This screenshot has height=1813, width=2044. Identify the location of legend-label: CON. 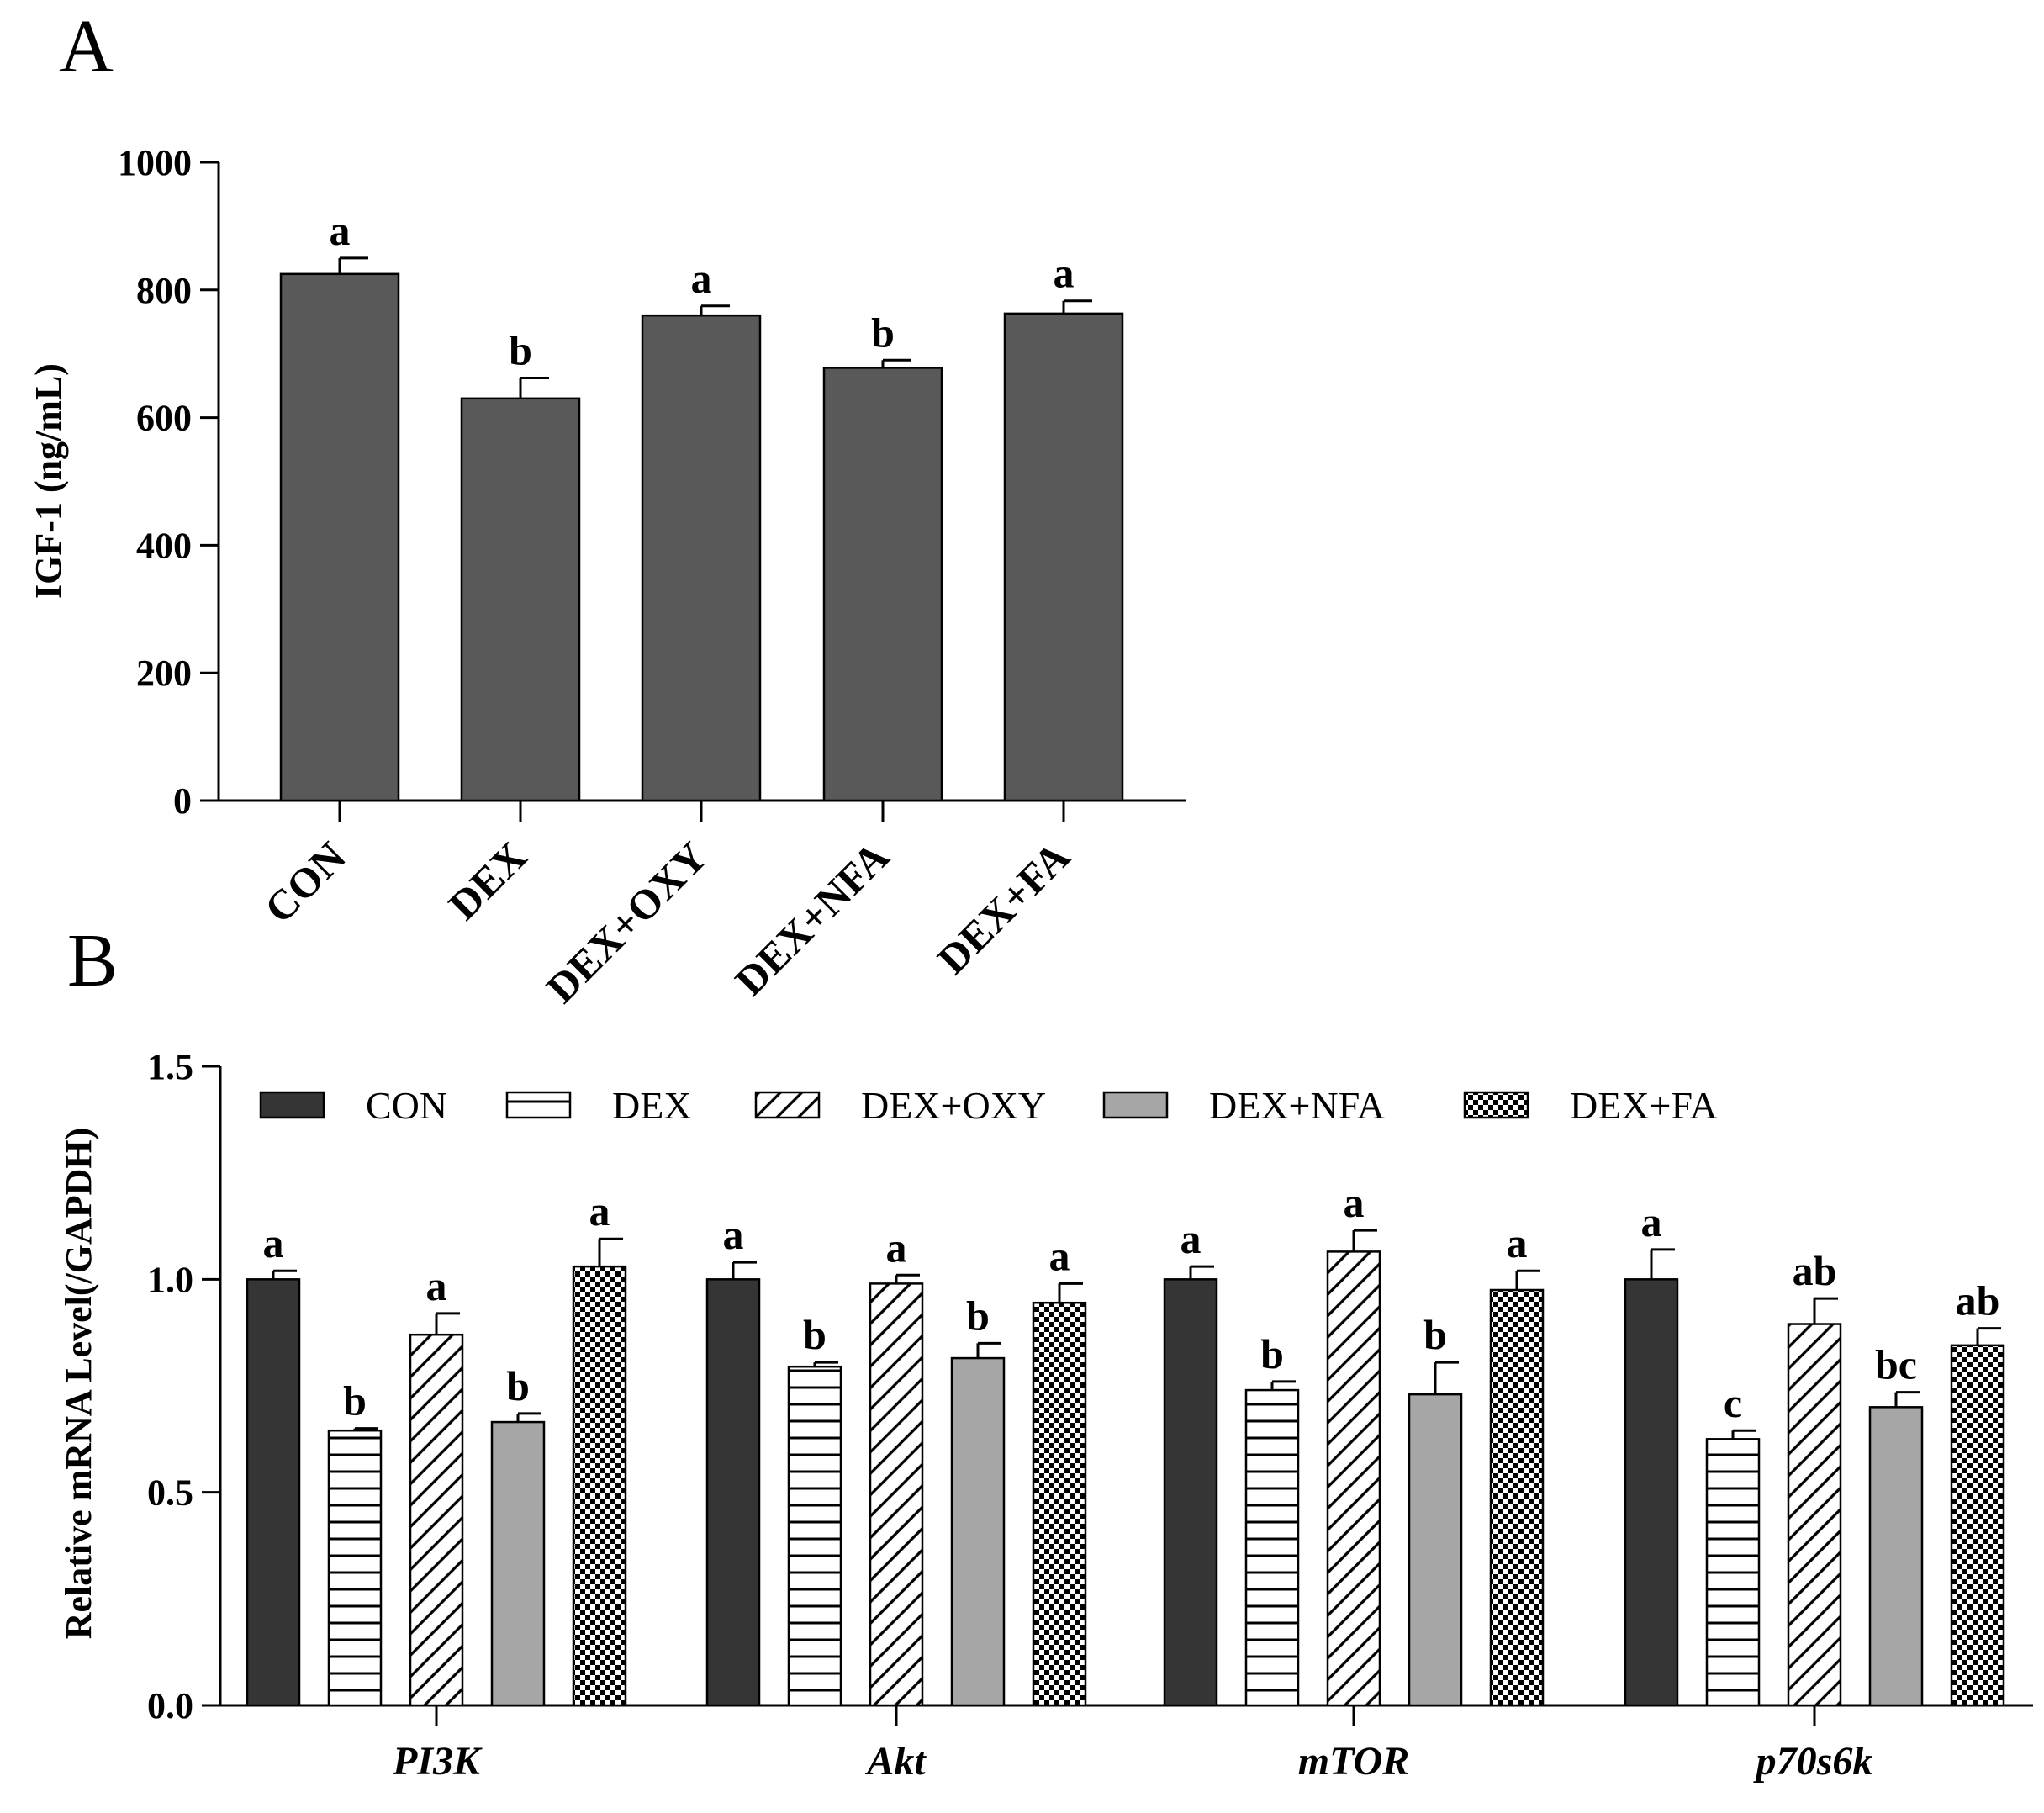
(406, 1106).